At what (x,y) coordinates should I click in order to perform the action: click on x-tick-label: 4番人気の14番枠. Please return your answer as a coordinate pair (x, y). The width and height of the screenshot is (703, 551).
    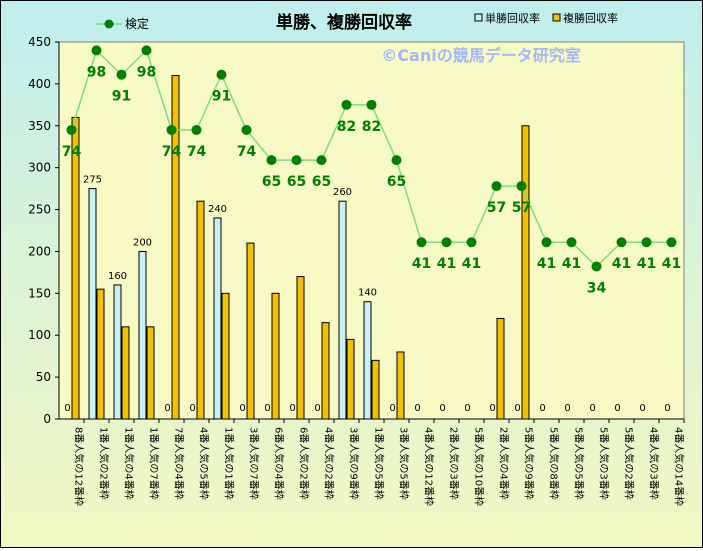
    Looking at the image, I should click on (679, 466).